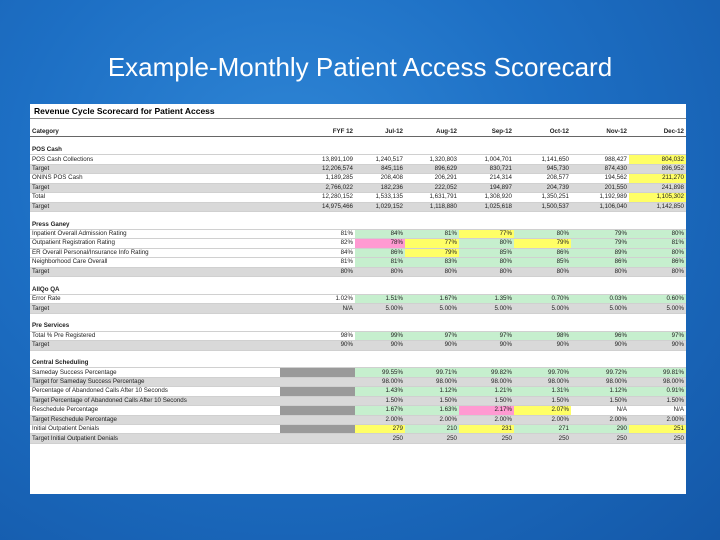  I want to click on value-cell: 12,206,574, so click(317, 169).